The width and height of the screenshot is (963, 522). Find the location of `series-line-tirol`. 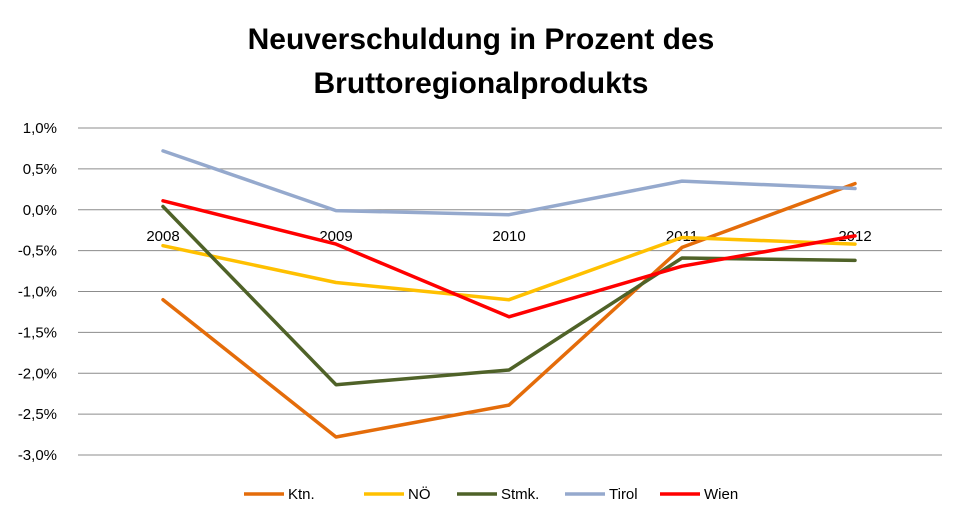

series-line-tirol is located at coordinates (509, 183).